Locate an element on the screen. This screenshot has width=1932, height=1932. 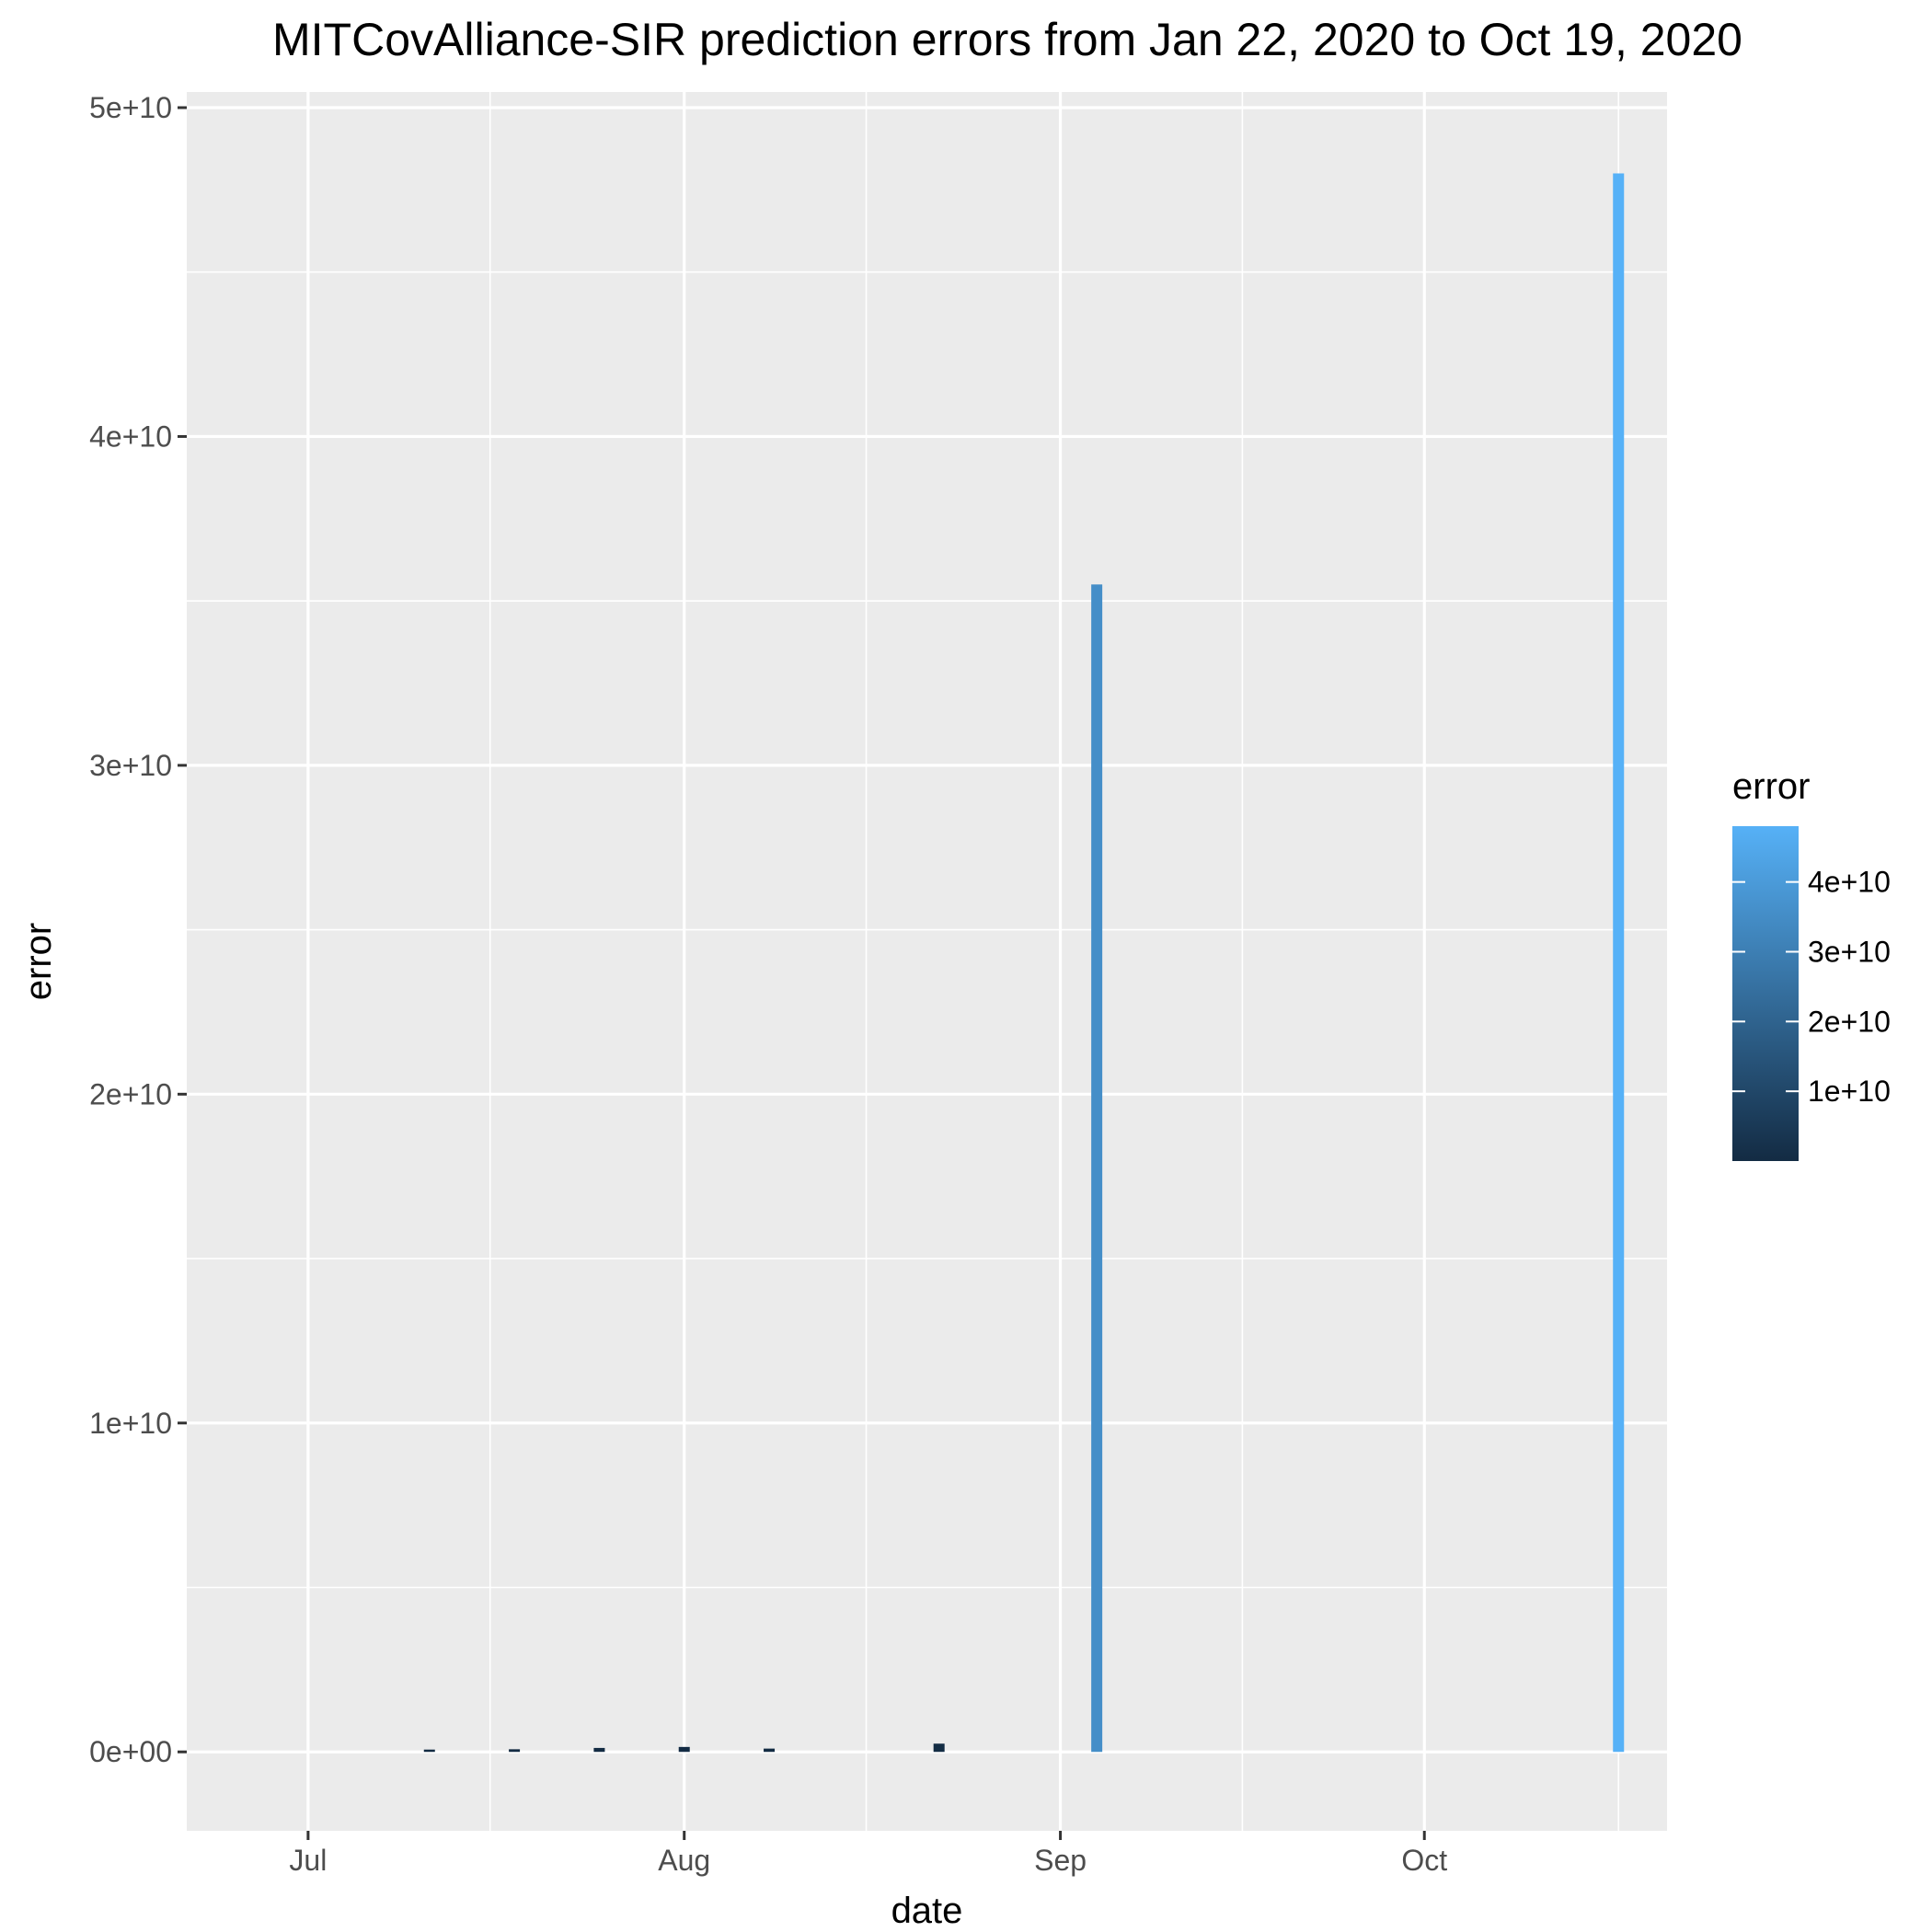
y-tick-label: 5e+10 is located at coordinates (130, 107).